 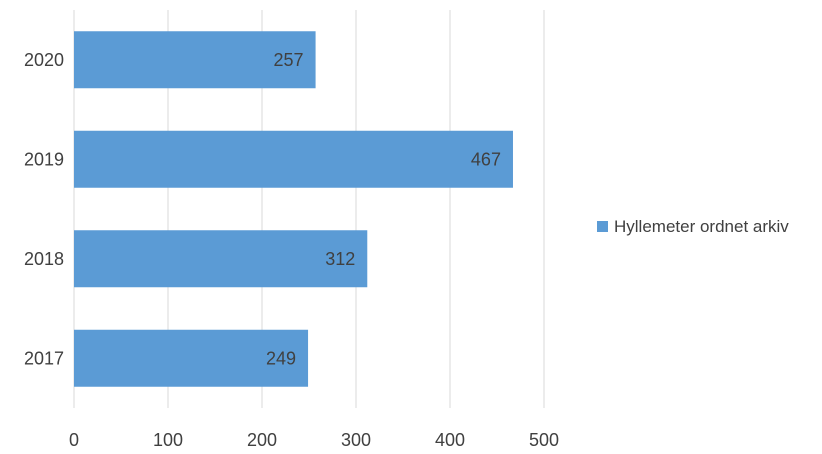 What do you see at coordinates (281, 358) in the screenshot?
I see `data-label-2017: 249` at bounding box center [281, 358].